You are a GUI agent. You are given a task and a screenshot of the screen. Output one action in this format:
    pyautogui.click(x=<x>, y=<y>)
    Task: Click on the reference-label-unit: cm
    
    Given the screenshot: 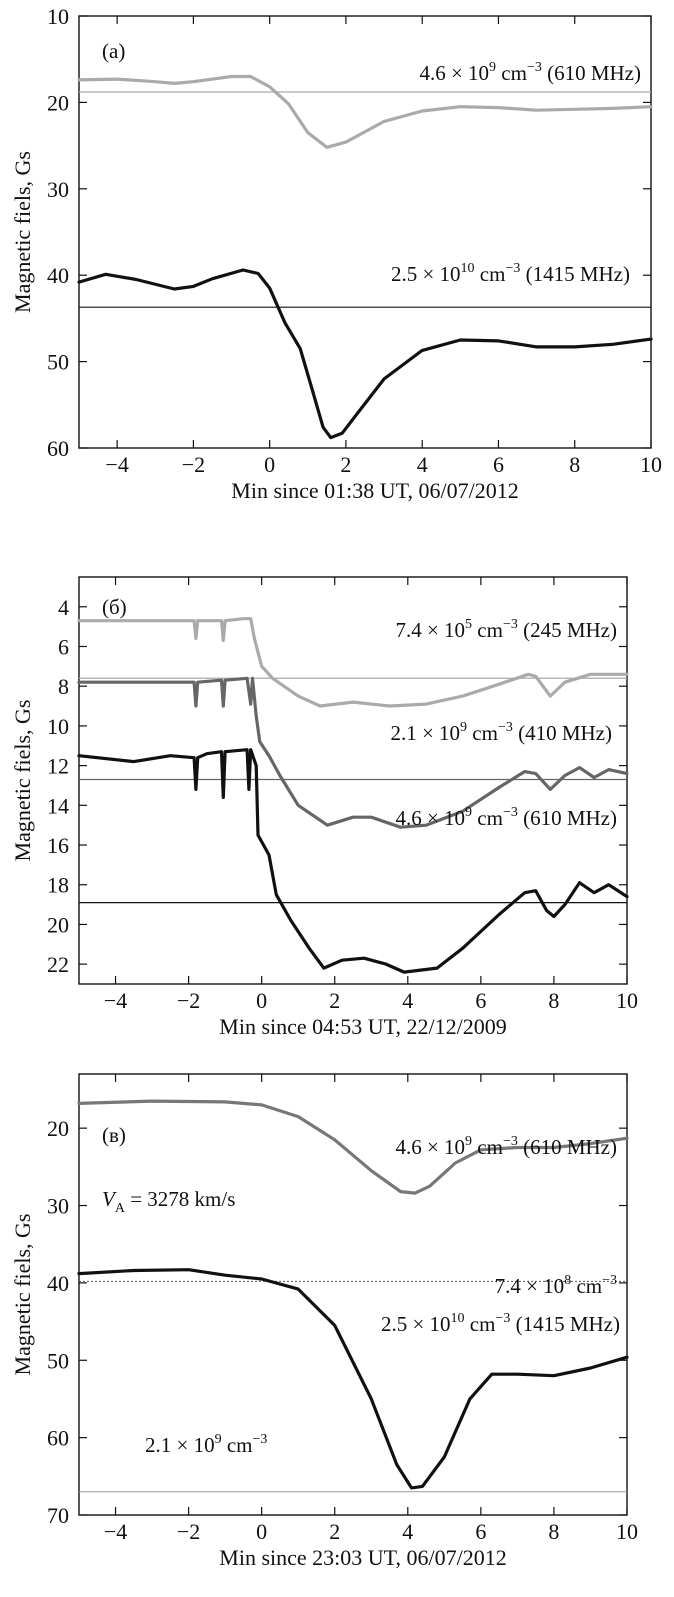 What is the action you would take?
    pyautogui.click(x=237, y=1445)
    